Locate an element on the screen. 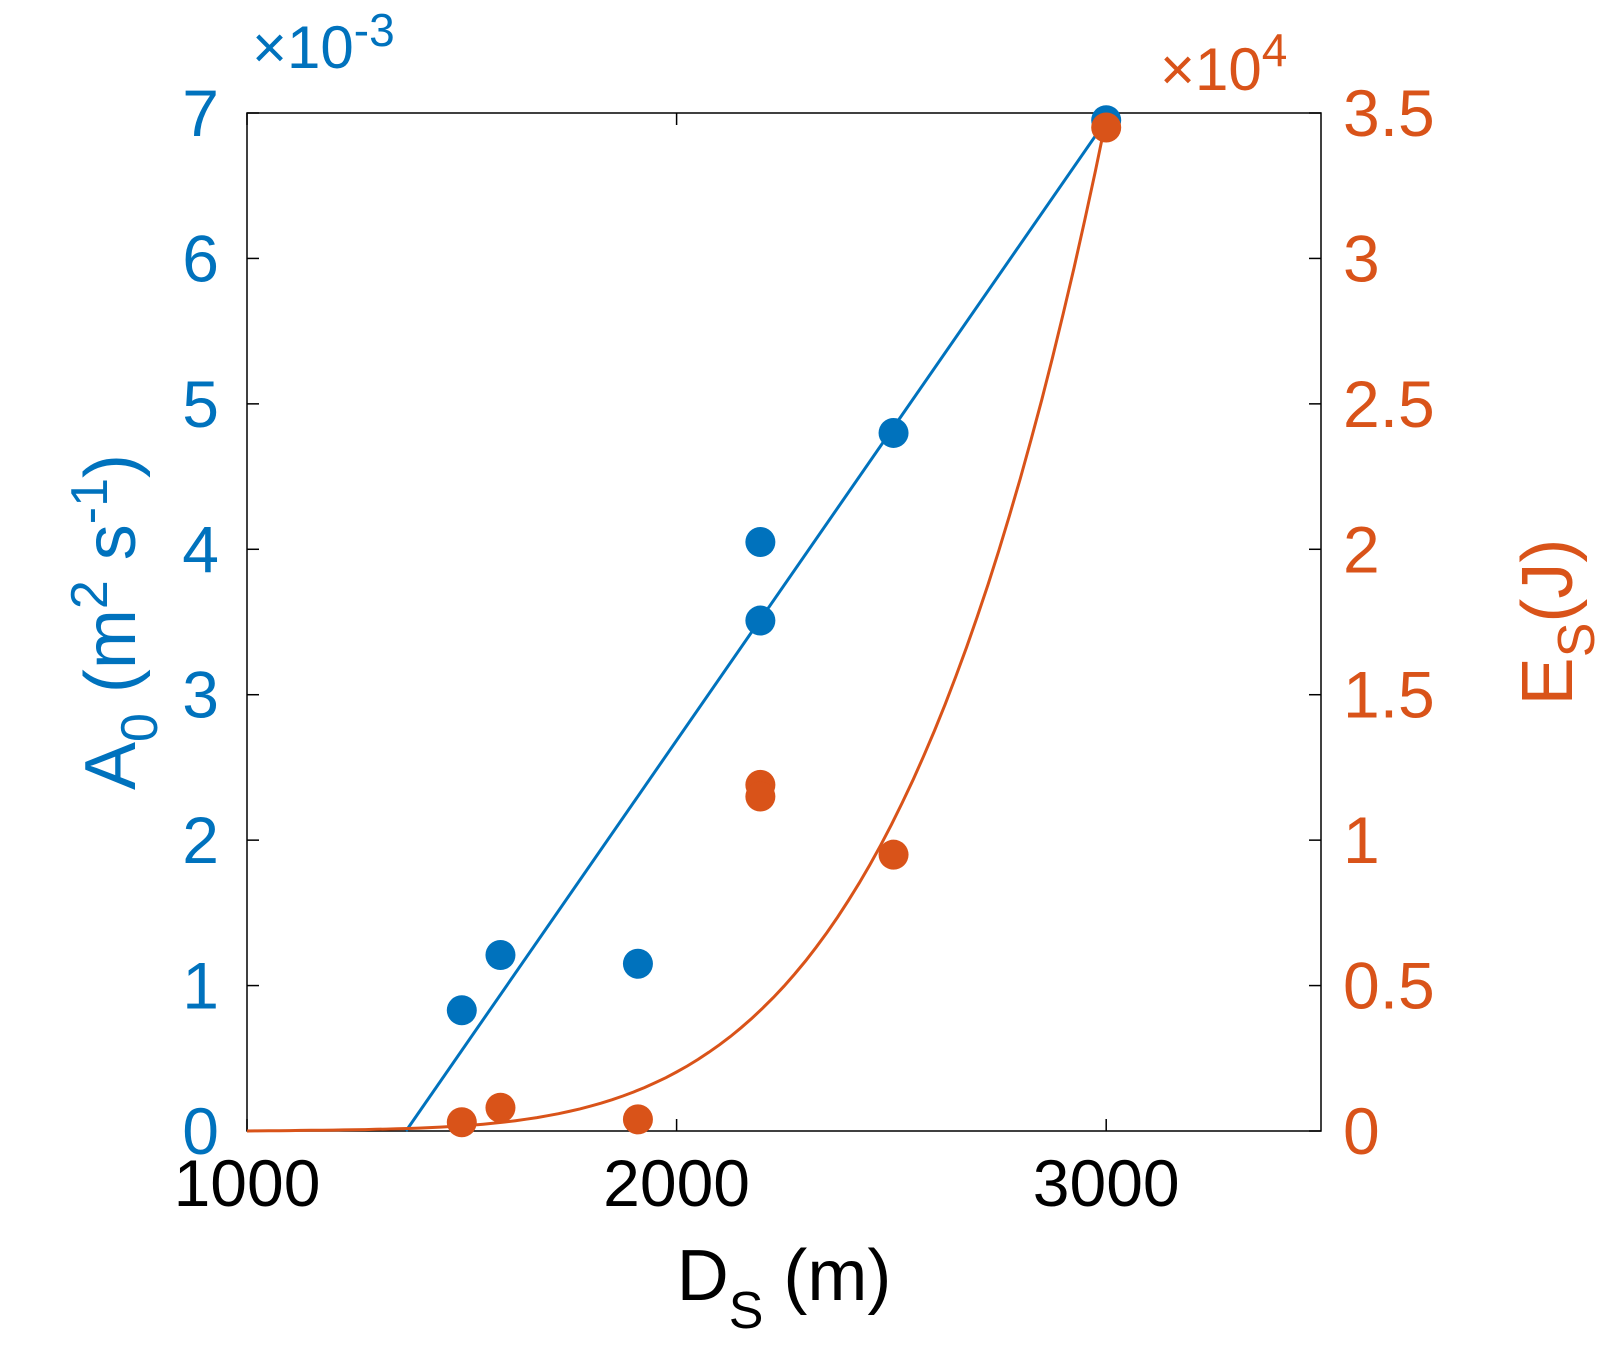 This screenshot has width=1609, height=1368. x-tick-label: 1000 is located at coordinates (247, 1183).